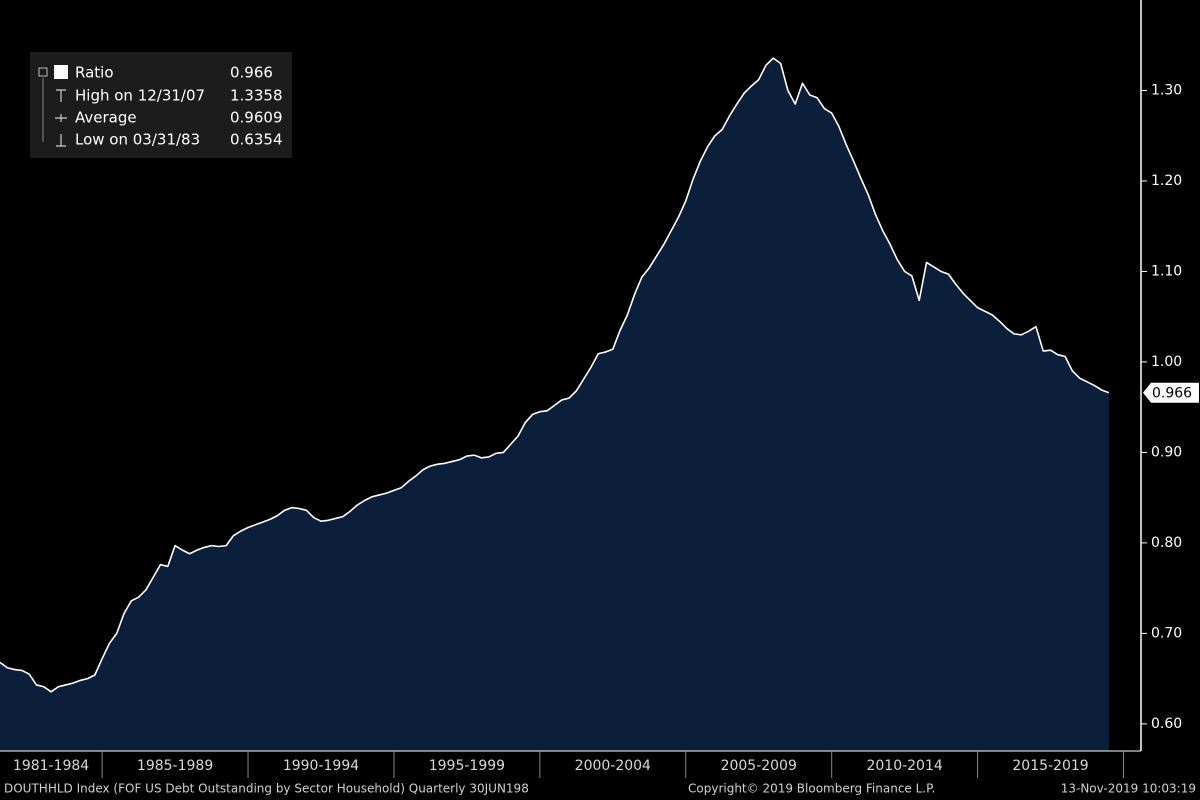 The image size is (1200, 800). What do you see at coordinates (1166, 452) in the screenshot?
I see `y-tick-label: 0.90` at bounding box center [1166, 452].